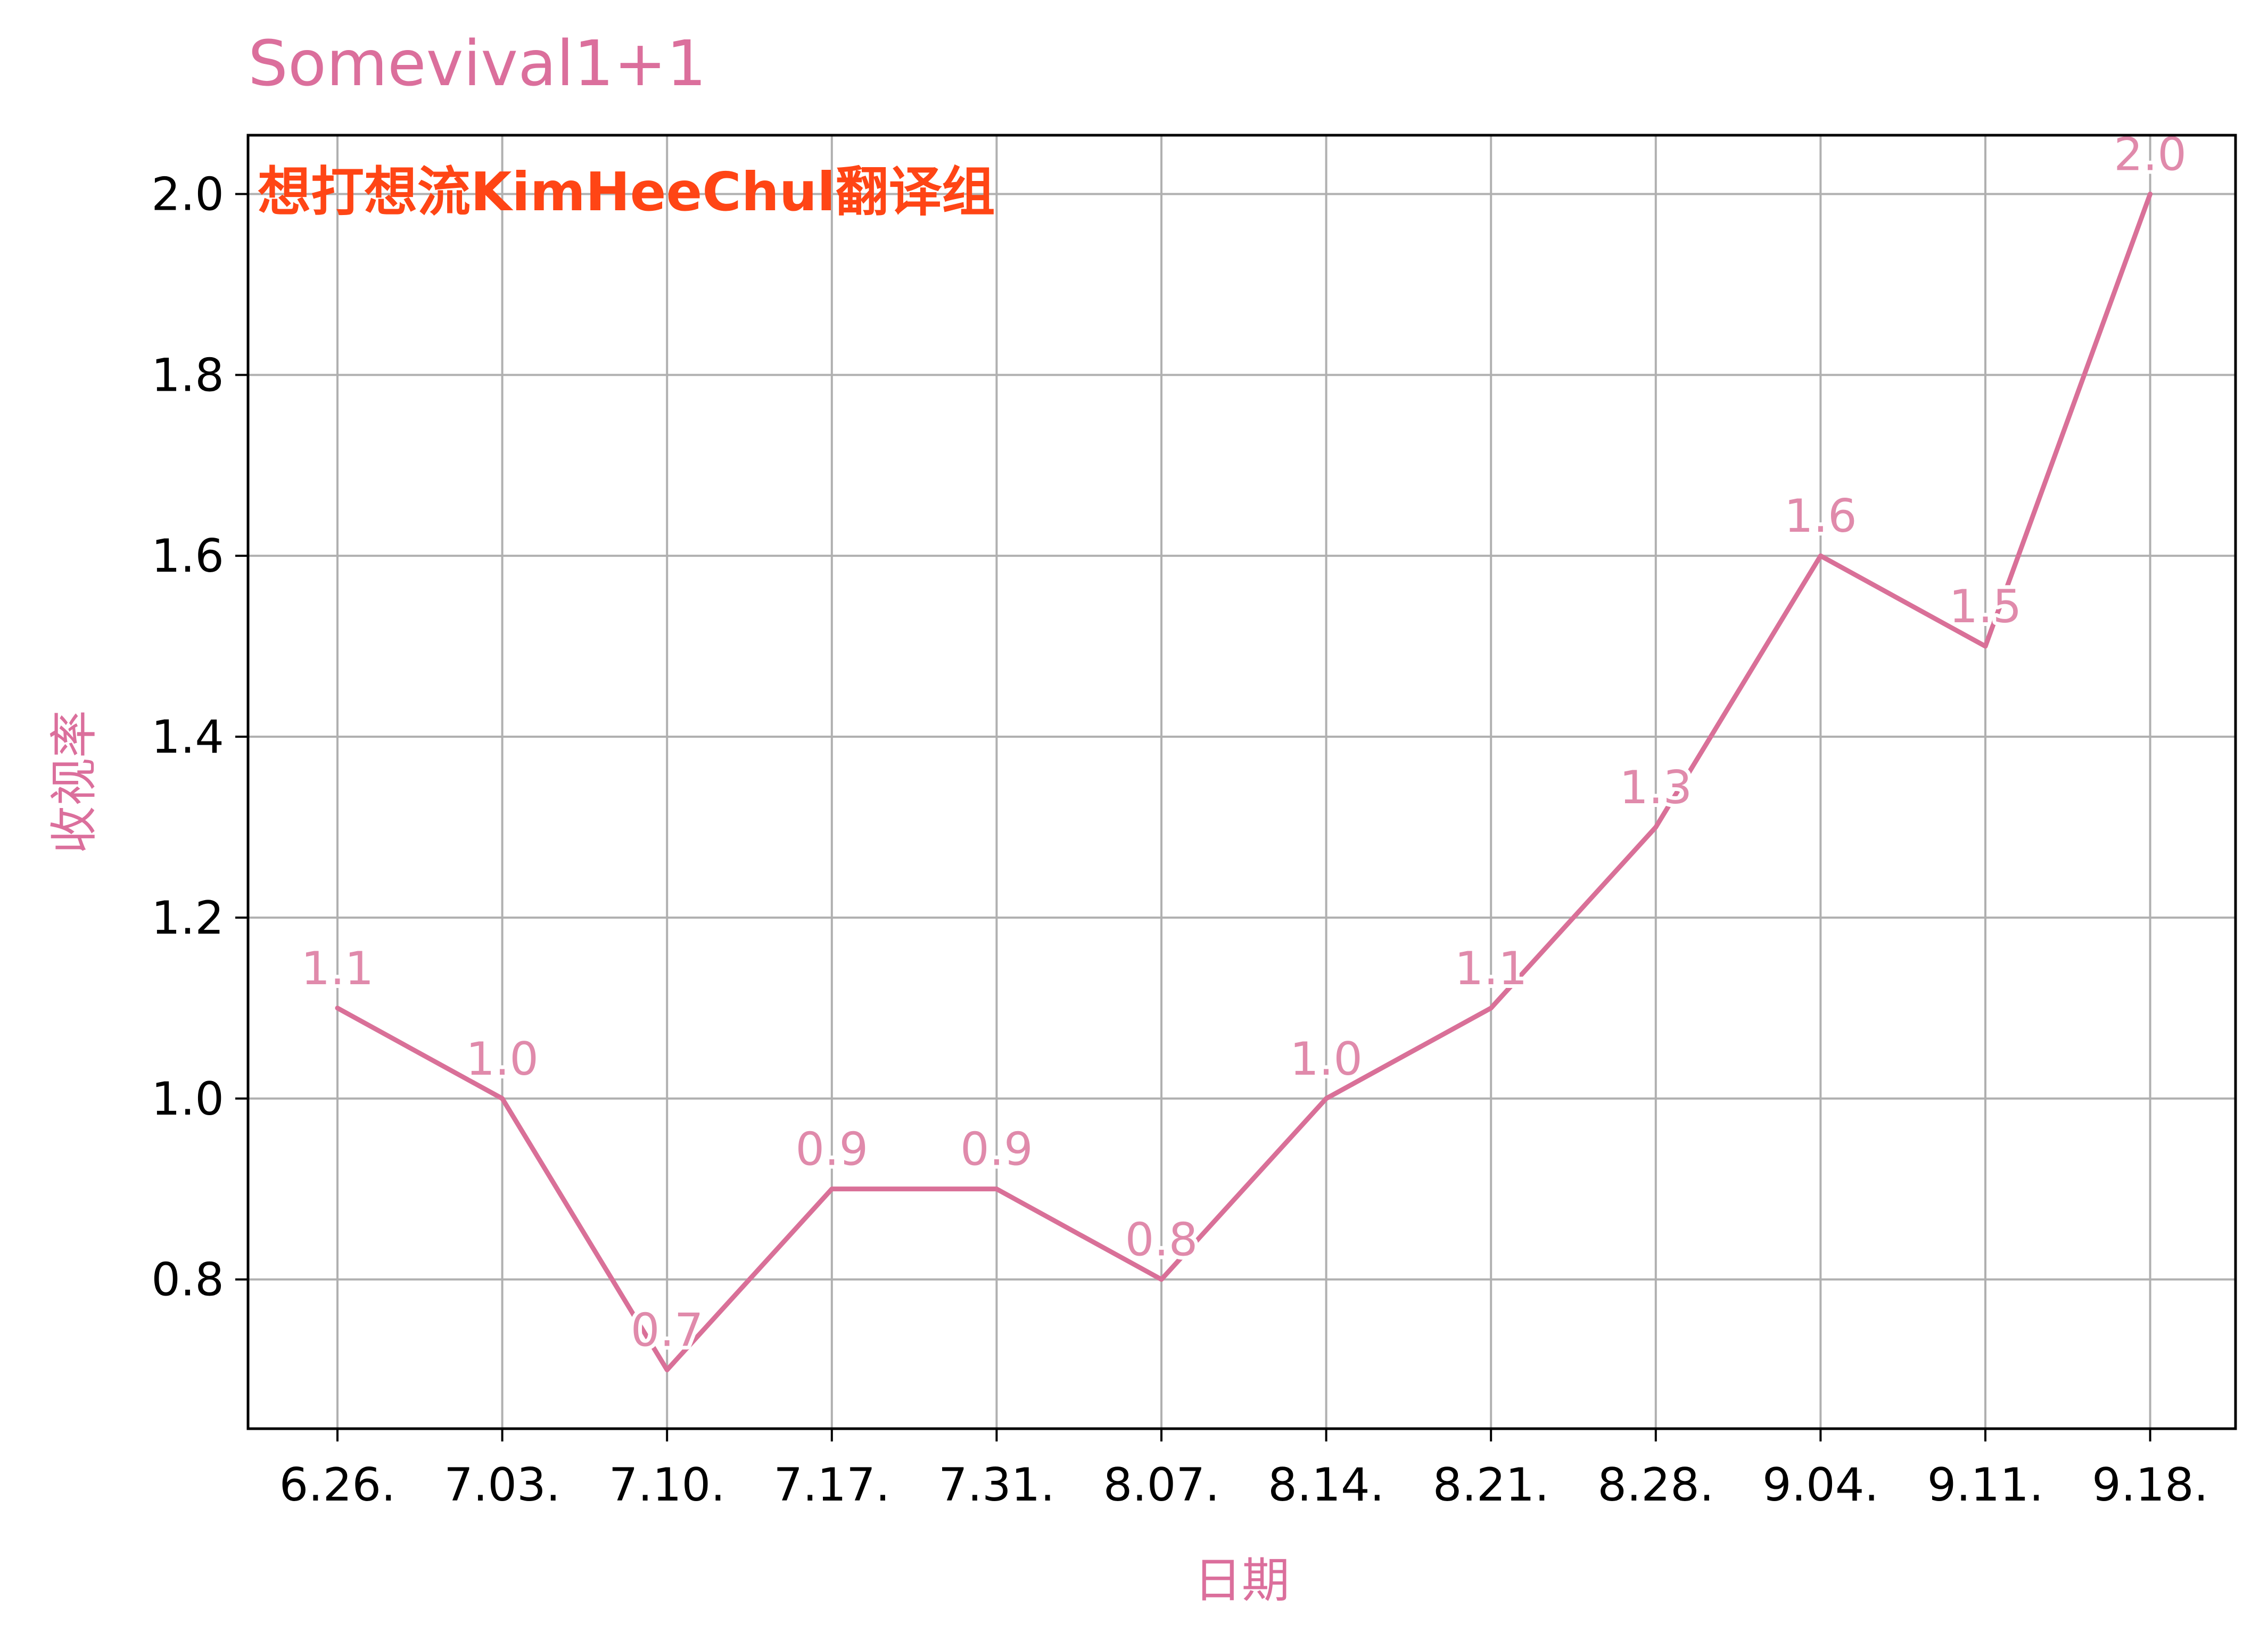 The height and width of the screenshot is (1640, 2268). I want to click on y-tick-label: 1.6, so click(187, 557).